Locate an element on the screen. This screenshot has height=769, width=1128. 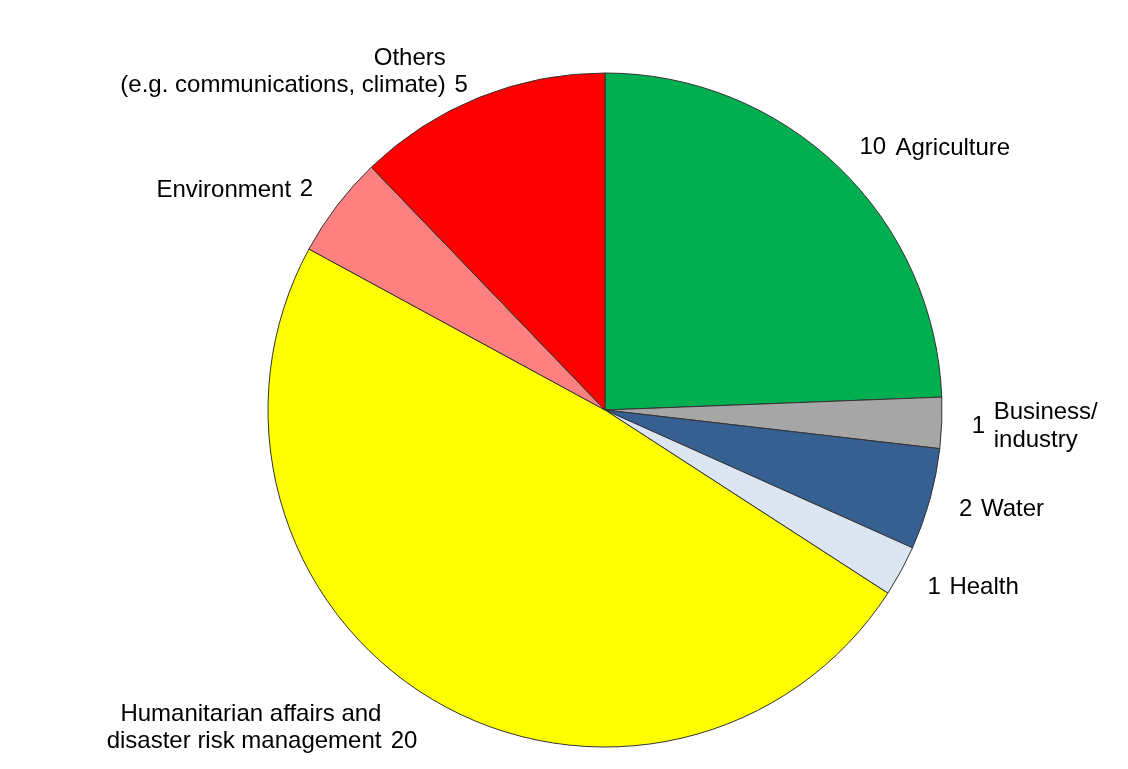
data-label: 10 is located at coordinates (873, 146).